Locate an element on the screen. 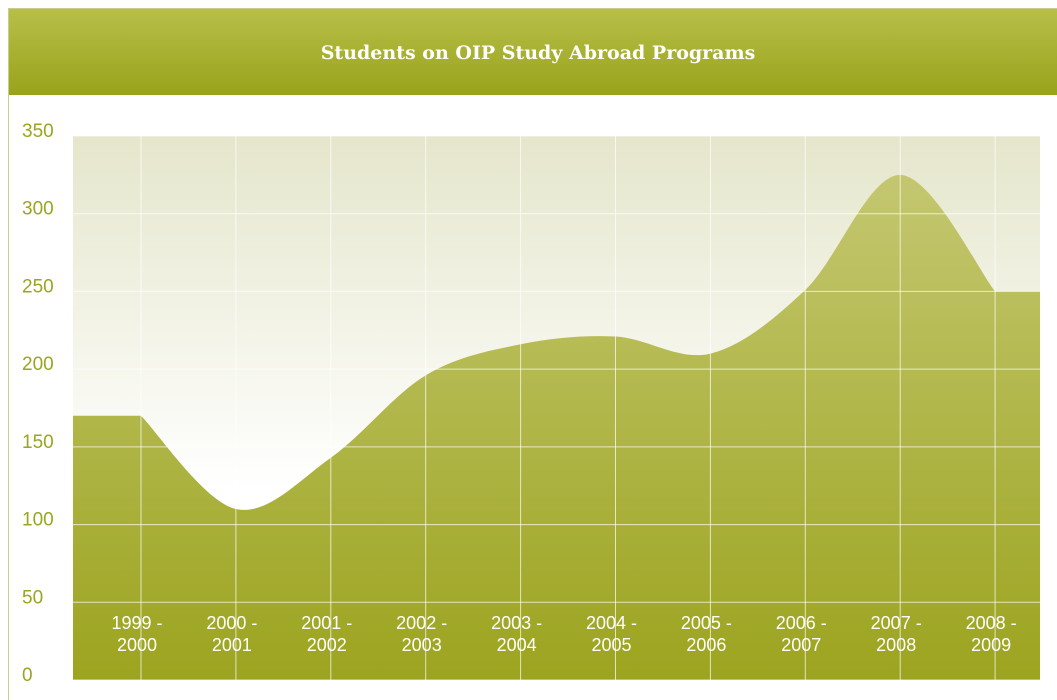  y-tick-label: 300 is located at coordinates (38, 209).